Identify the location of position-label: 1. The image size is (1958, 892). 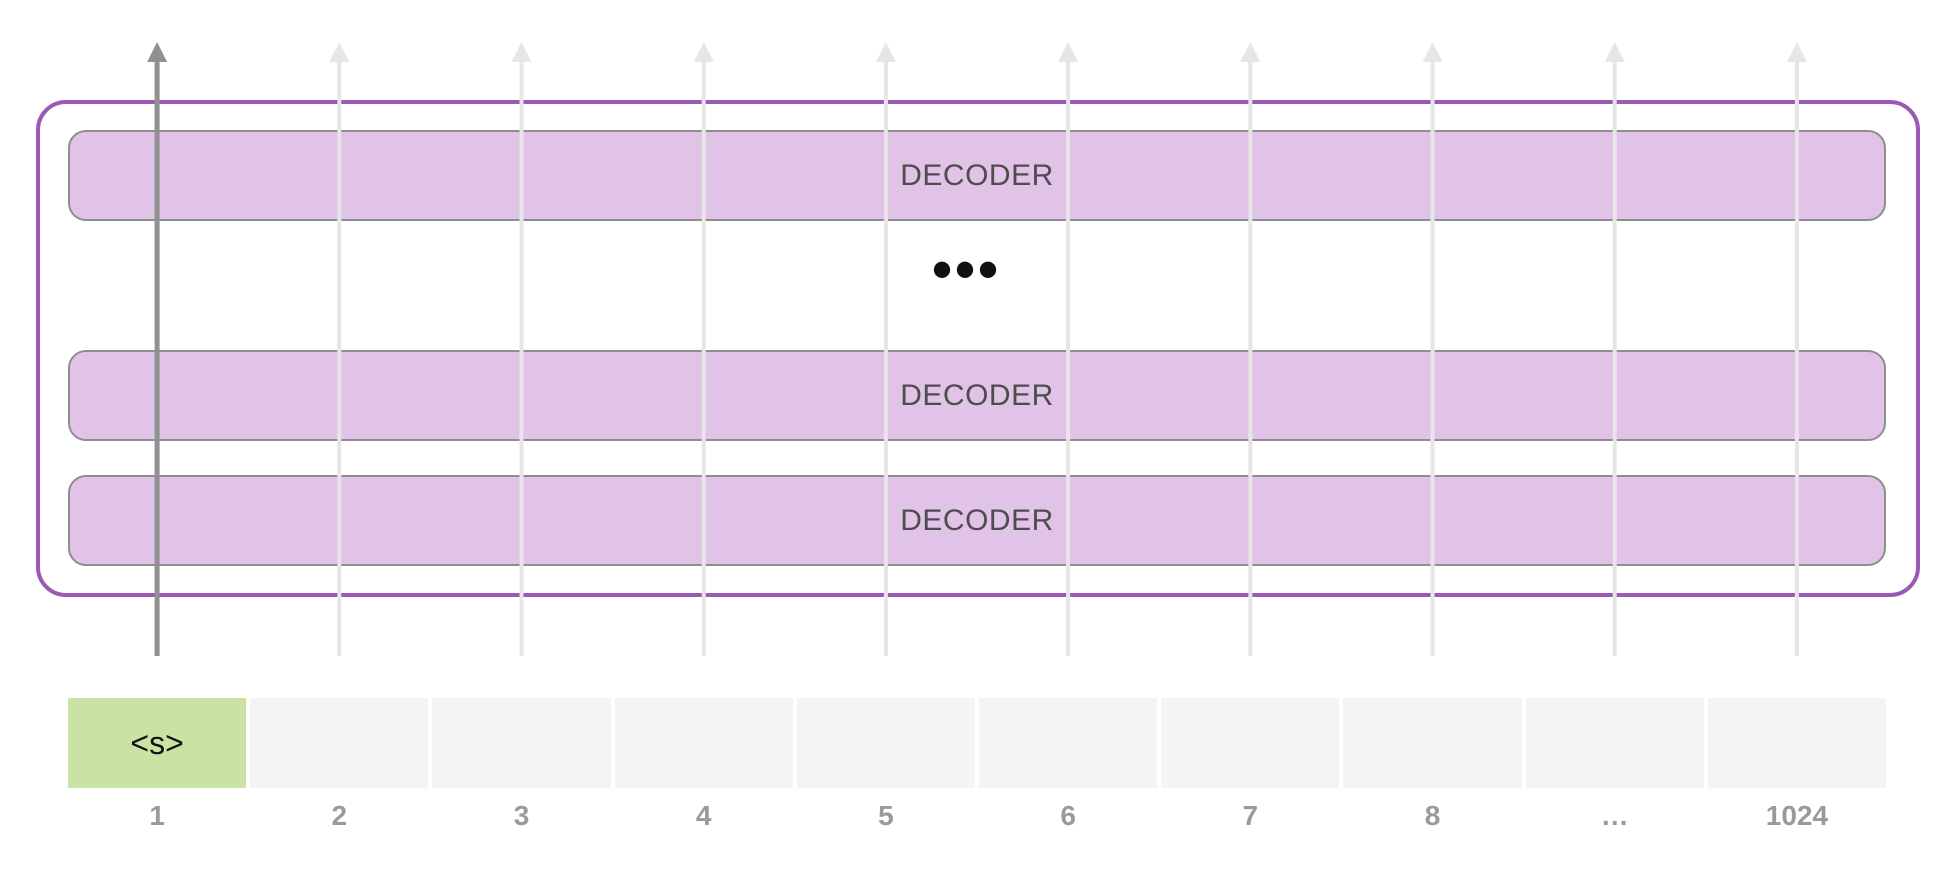
(157, 815).